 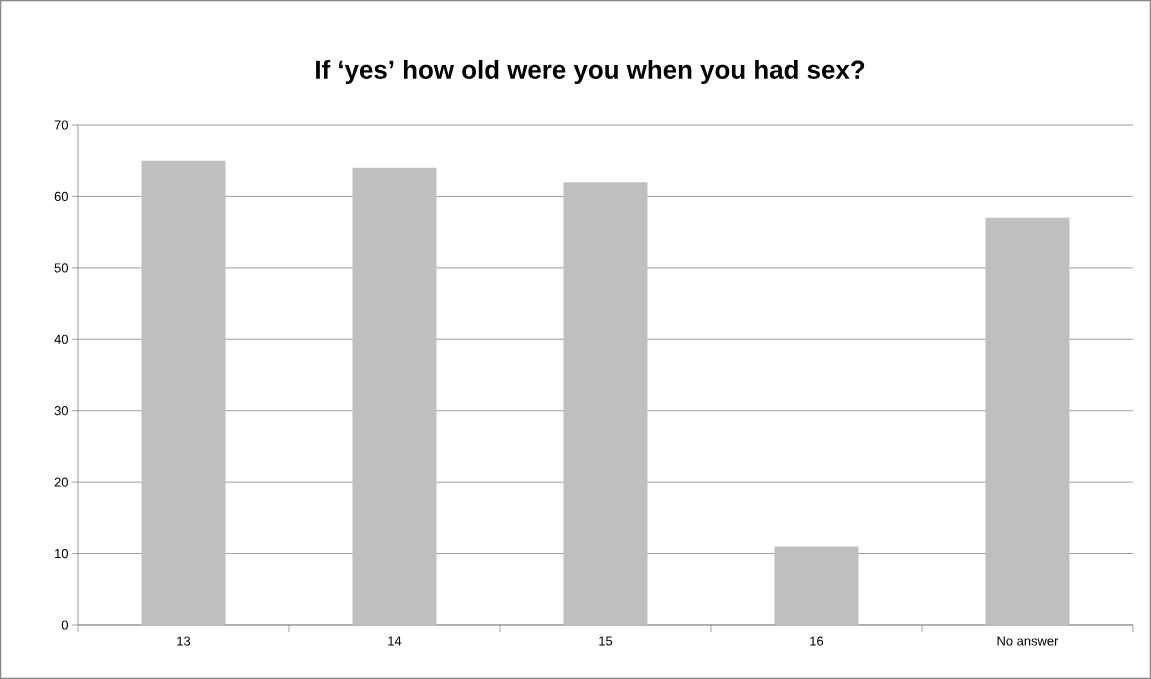 What do you see at coordinates (61, 482) in the screenshot?
I see `y-tick-label: 20` at bounding box center [61, 482].